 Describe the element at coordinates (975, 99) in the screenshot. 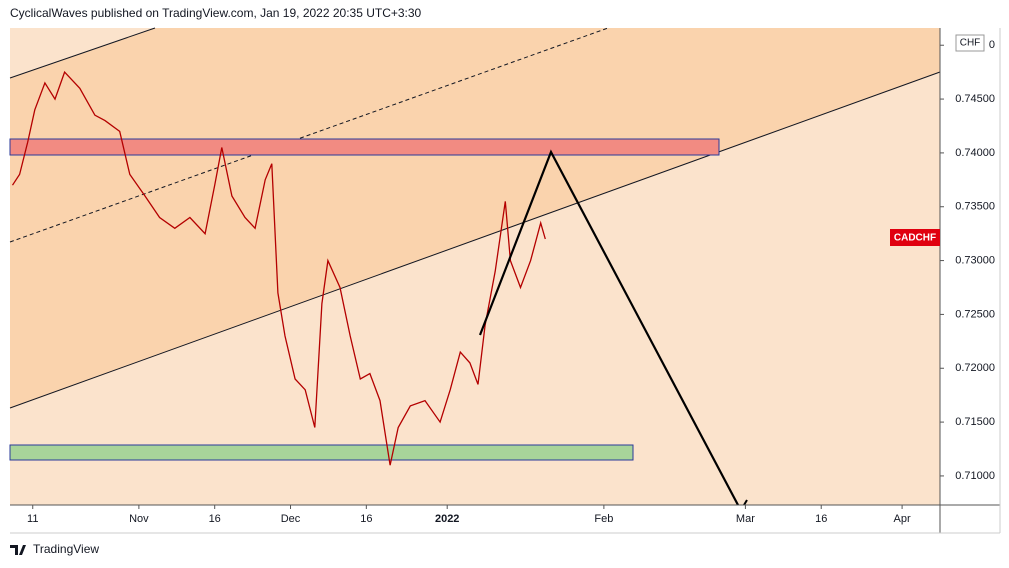

I see `y-tick-label: 0.74500` at that location.